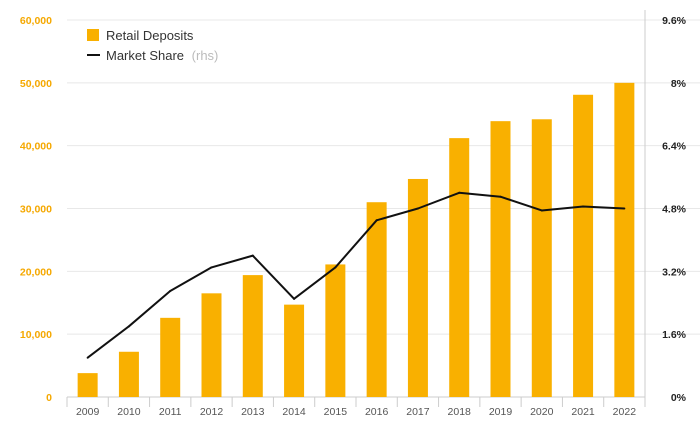  What do you see at coordinates (418, 412) in the screenshot?
I see `x-tick-label: 2017` at bounding box center [418, 412].